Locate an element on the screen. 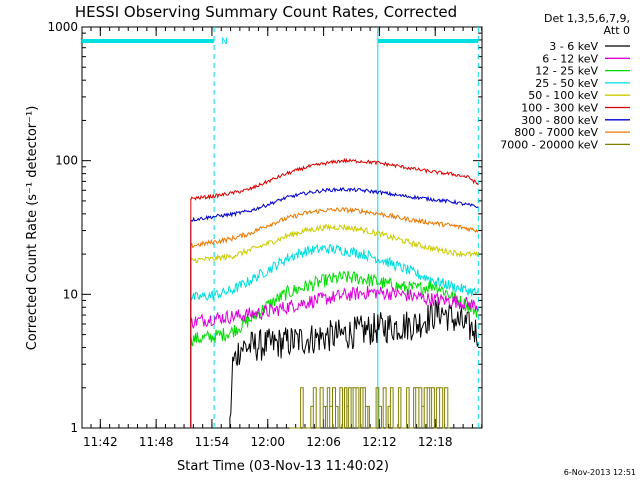 This screenshot has width=640, height=480. legend-entry-label: 100 - 300 keV is located at coordinates (559, 108).